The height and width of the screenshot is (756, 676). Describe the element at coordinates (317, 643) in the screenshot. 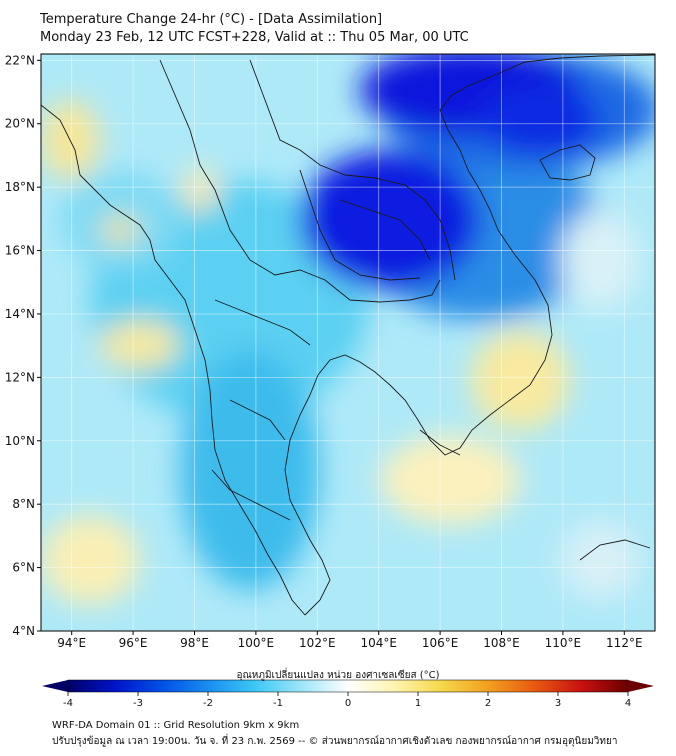

I see `lon-tick-label: 102°E` at that location.